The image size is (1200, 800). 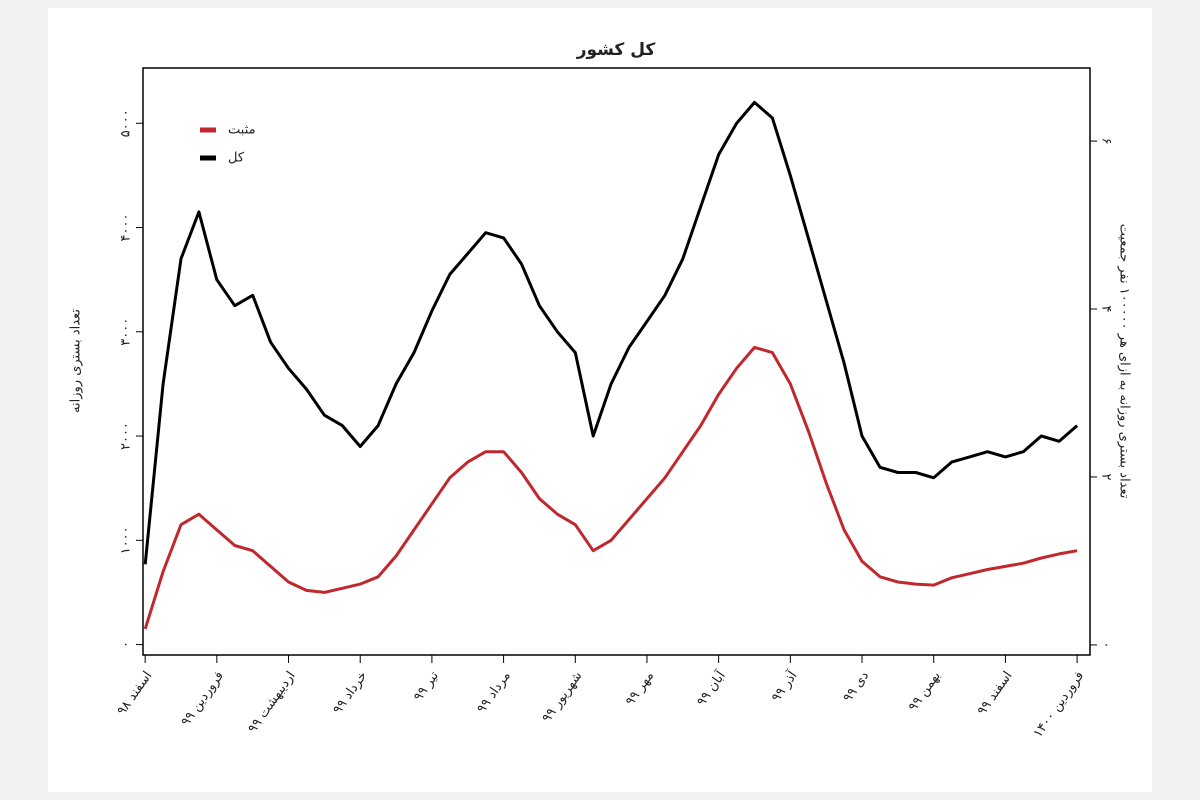 I want to click on y-tick-label: ۴۰۰۰, so click(x=126, y=228).